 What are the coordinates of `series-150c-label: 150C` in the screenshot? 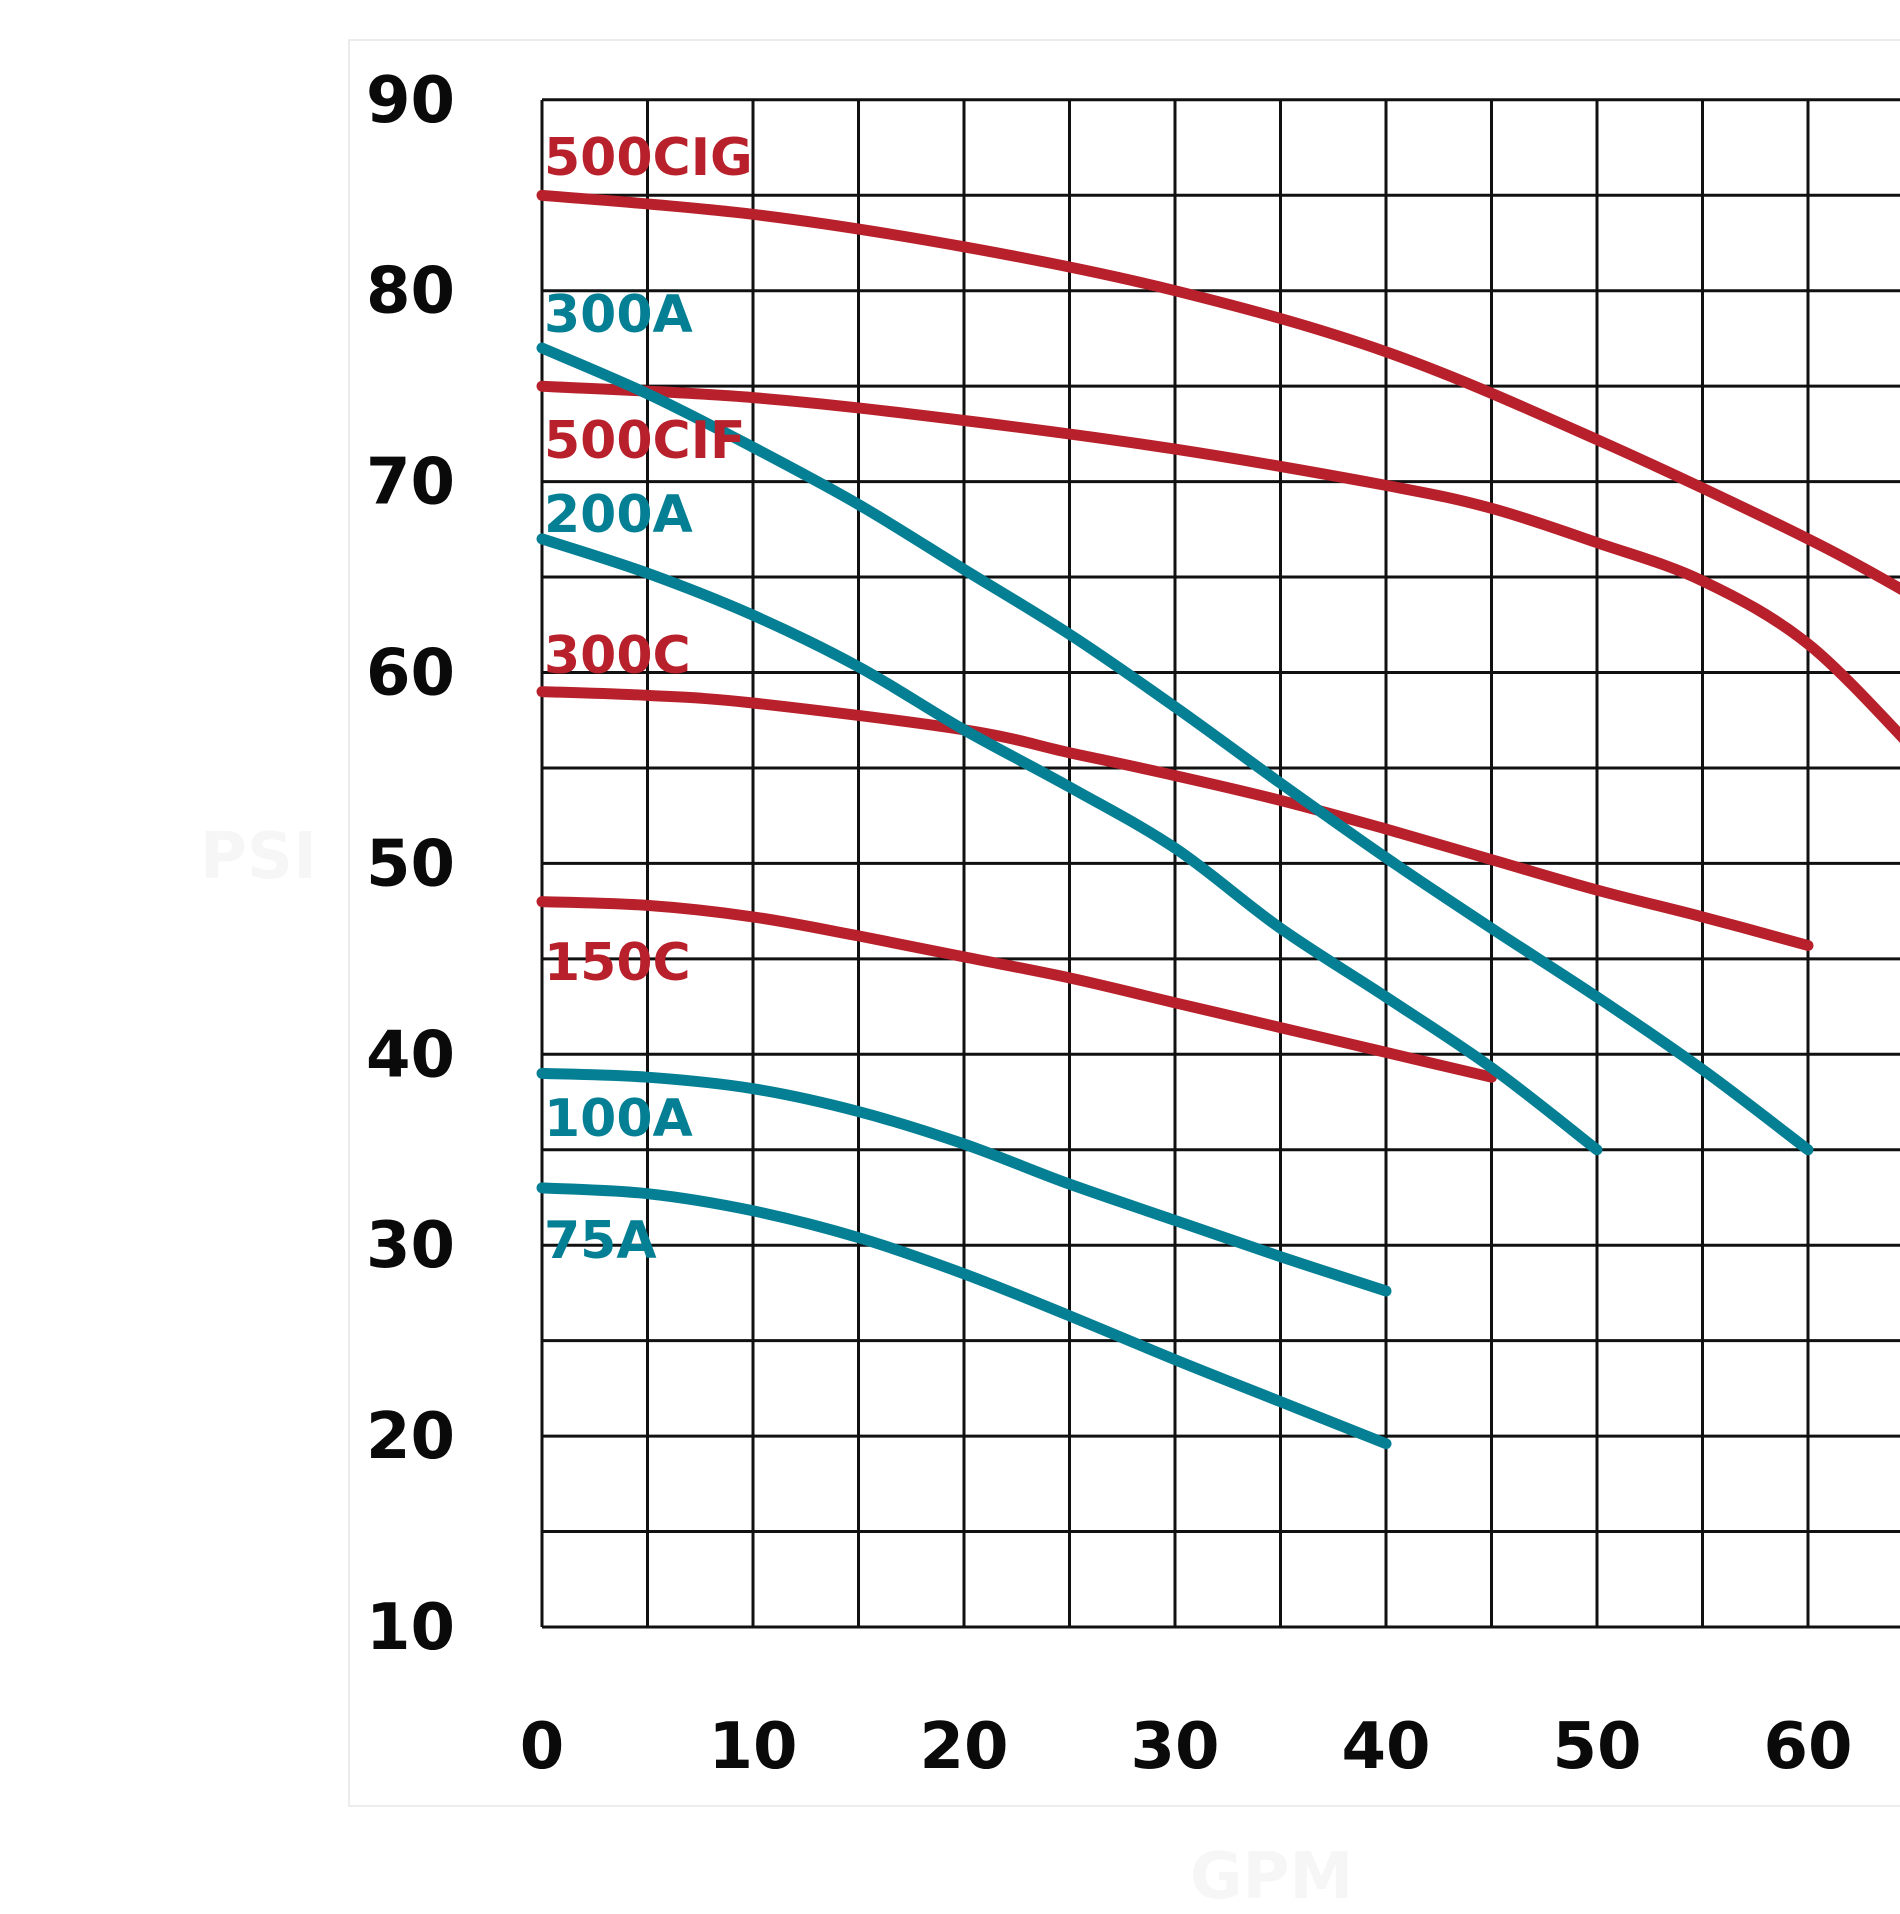 It's located at (617, 963).